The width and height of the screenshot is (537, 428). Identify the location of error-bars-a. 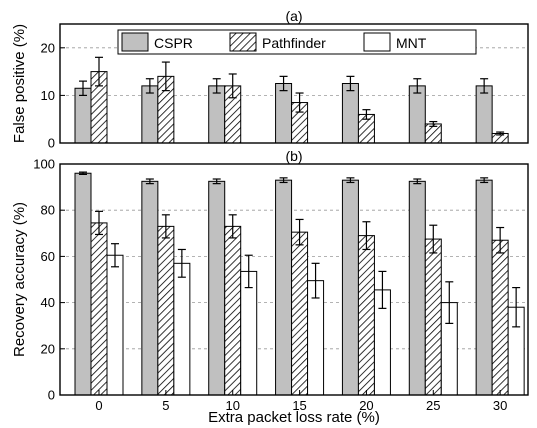
(292, 96).